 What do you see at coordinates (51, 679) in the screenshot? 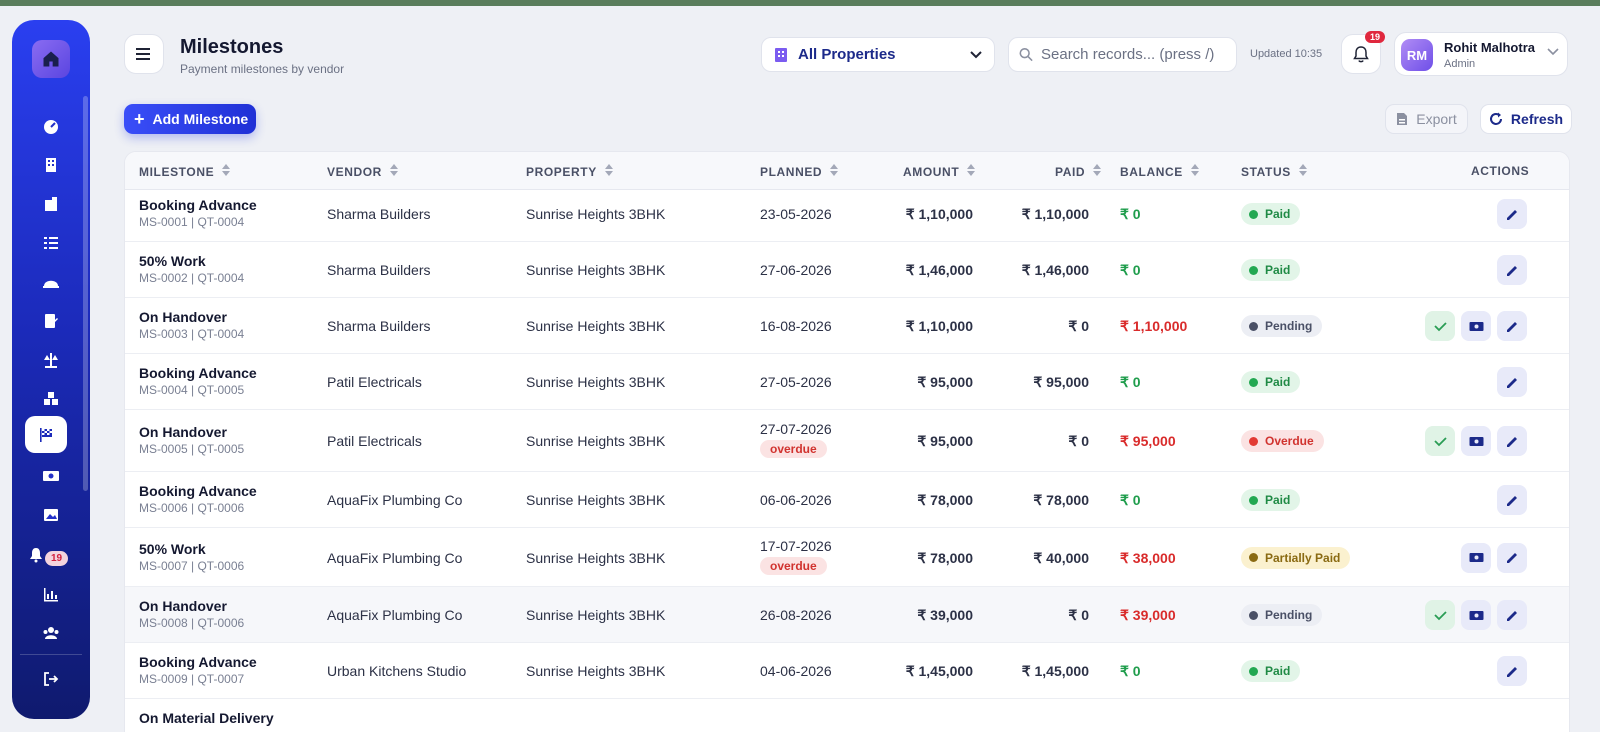
I see `sidebar-item-logout` at bounding box center [51, 679].